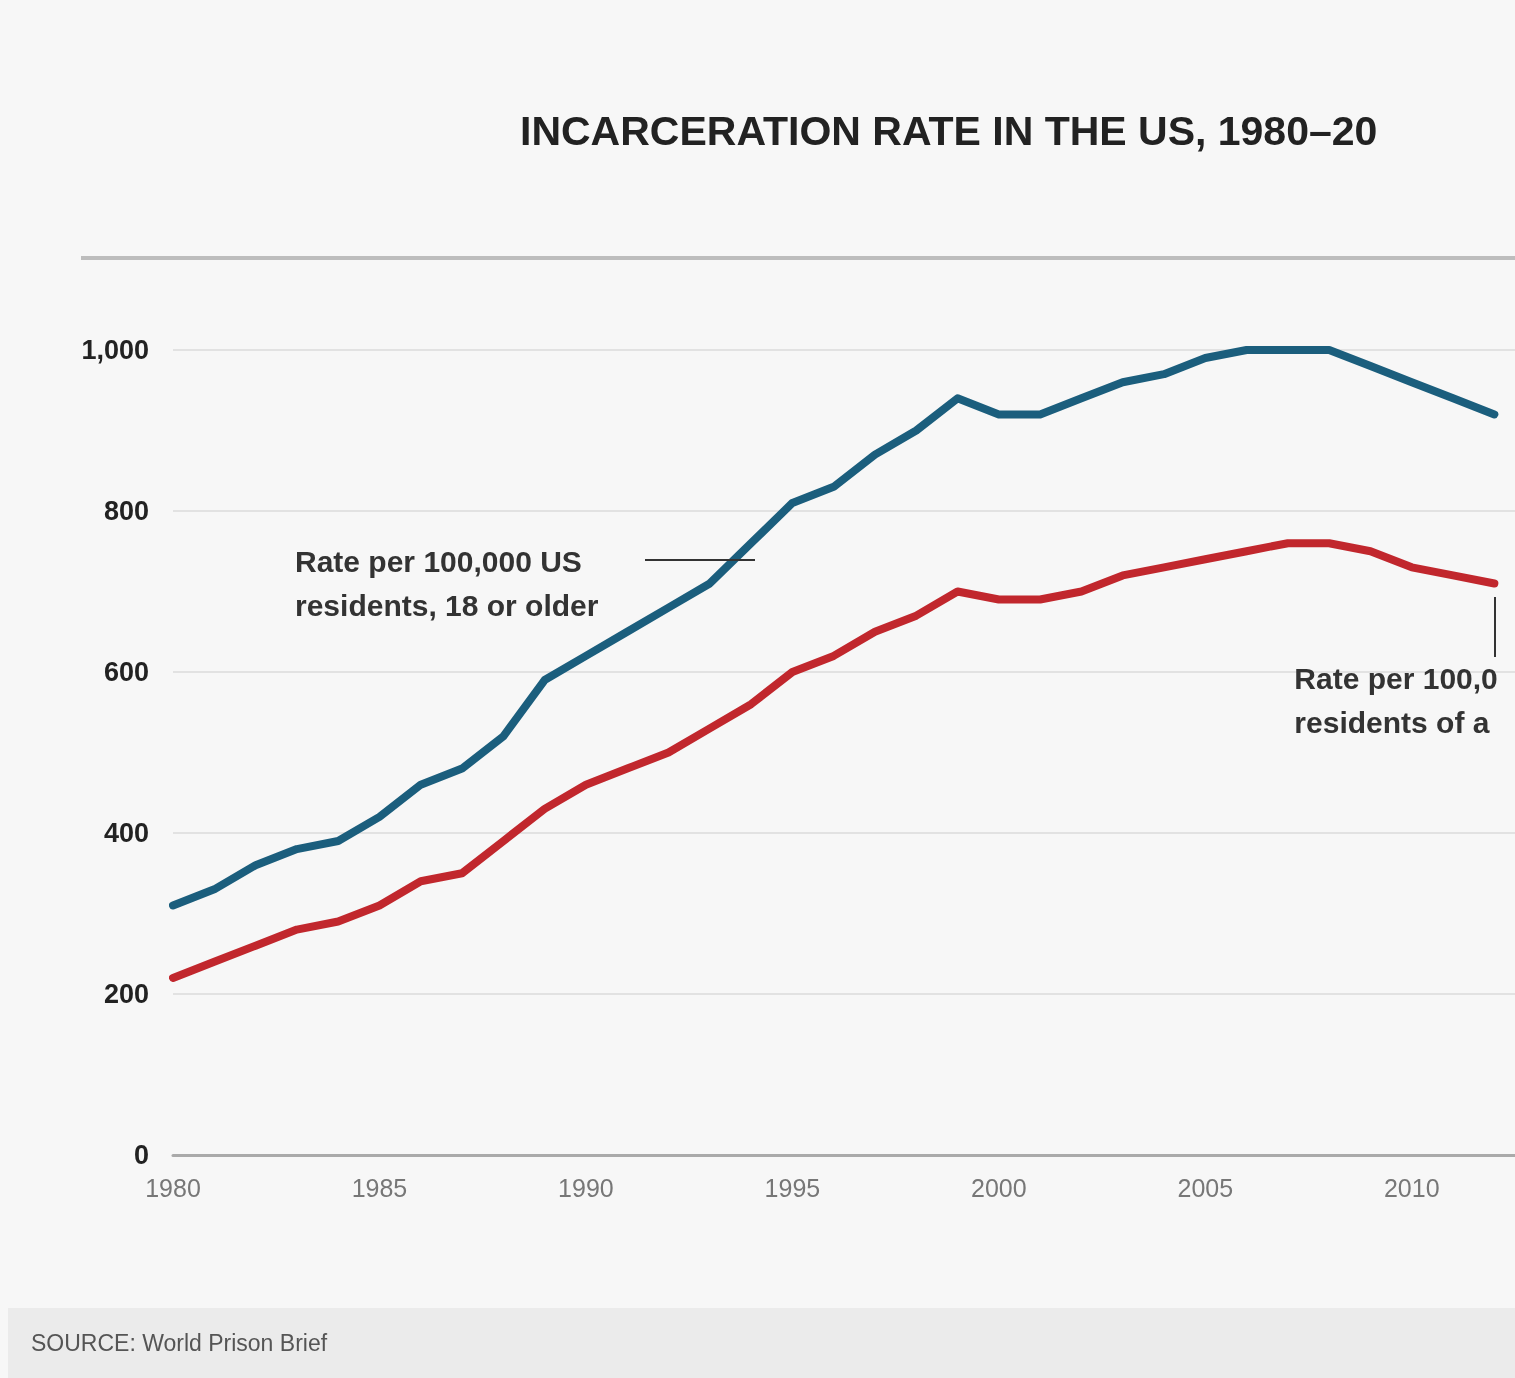  I want to click on x-tick-label: 1990, so click(586, 1187).